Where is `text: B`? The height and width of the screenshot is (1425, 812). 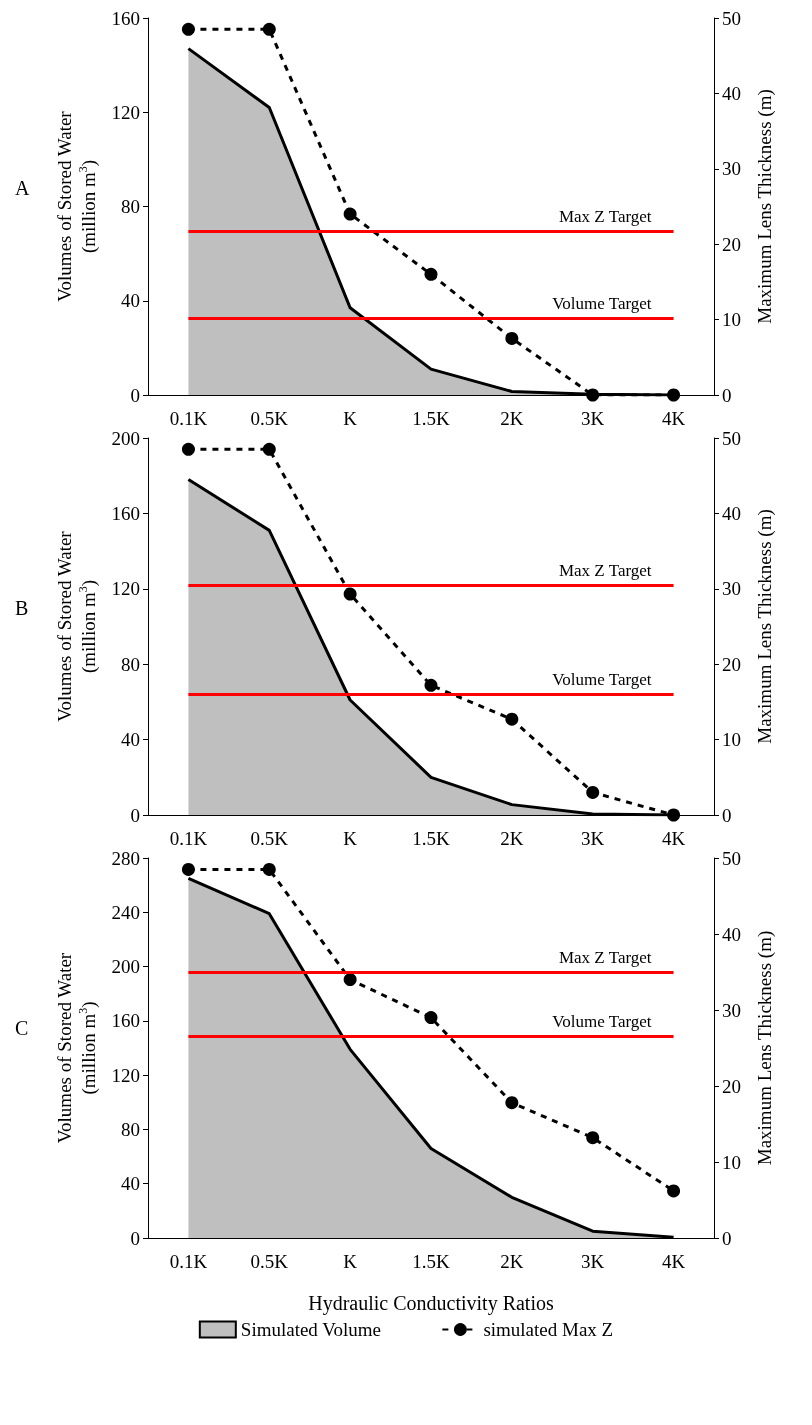 text: B is located at coordinates (22, 608).